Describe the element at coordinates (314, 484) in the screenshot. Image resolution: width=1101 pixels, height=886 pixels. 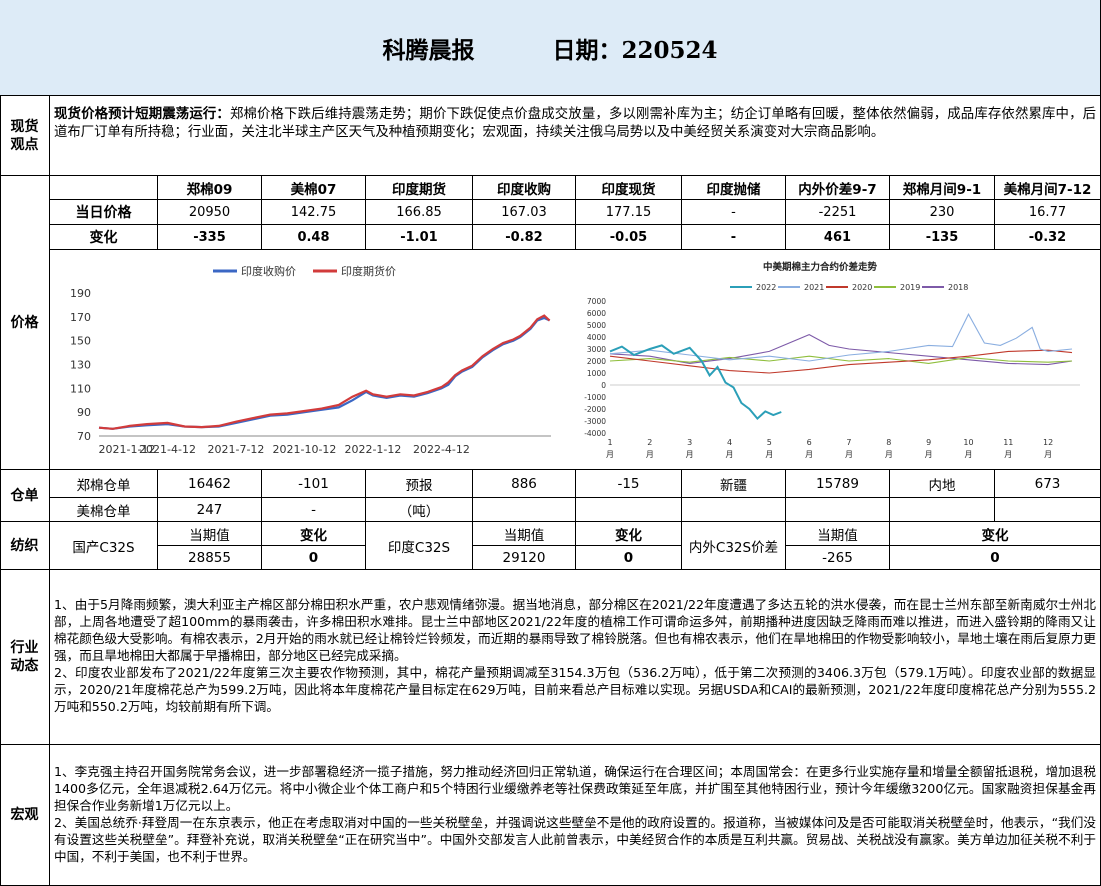
I see `warehouse-cell: -101` at that location.